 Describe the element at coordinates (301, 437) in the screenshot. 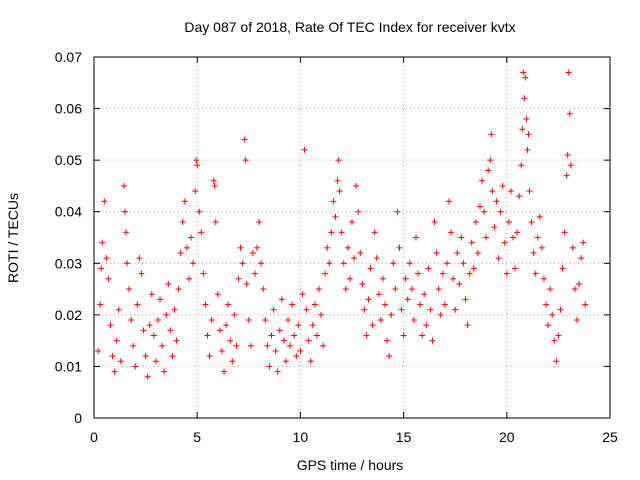

I see `x-tick-label: 10` at that location.